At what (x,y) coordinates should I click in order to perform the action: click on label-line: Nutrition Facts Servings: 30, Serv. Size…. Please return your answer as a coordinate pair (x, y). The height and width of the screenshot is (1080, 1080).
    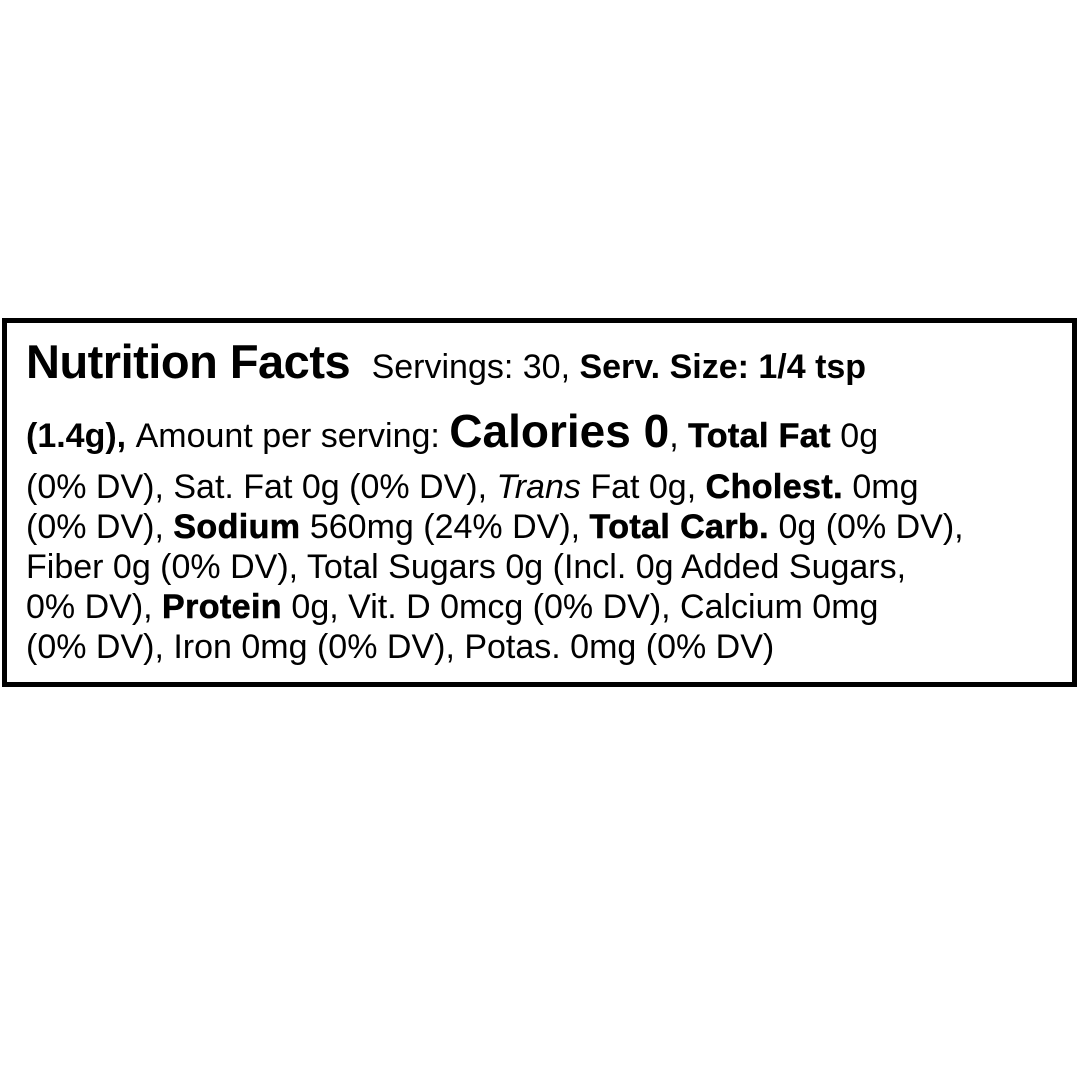
    Looking at the image, I should click on (543, 364).